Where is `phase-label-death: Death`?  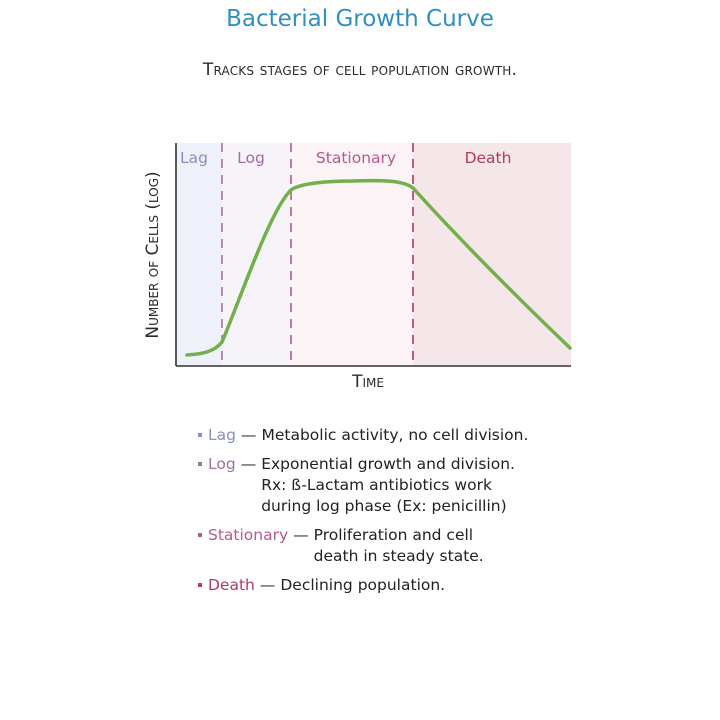 phase-label-death: Death is located at coordinates (488, 158).